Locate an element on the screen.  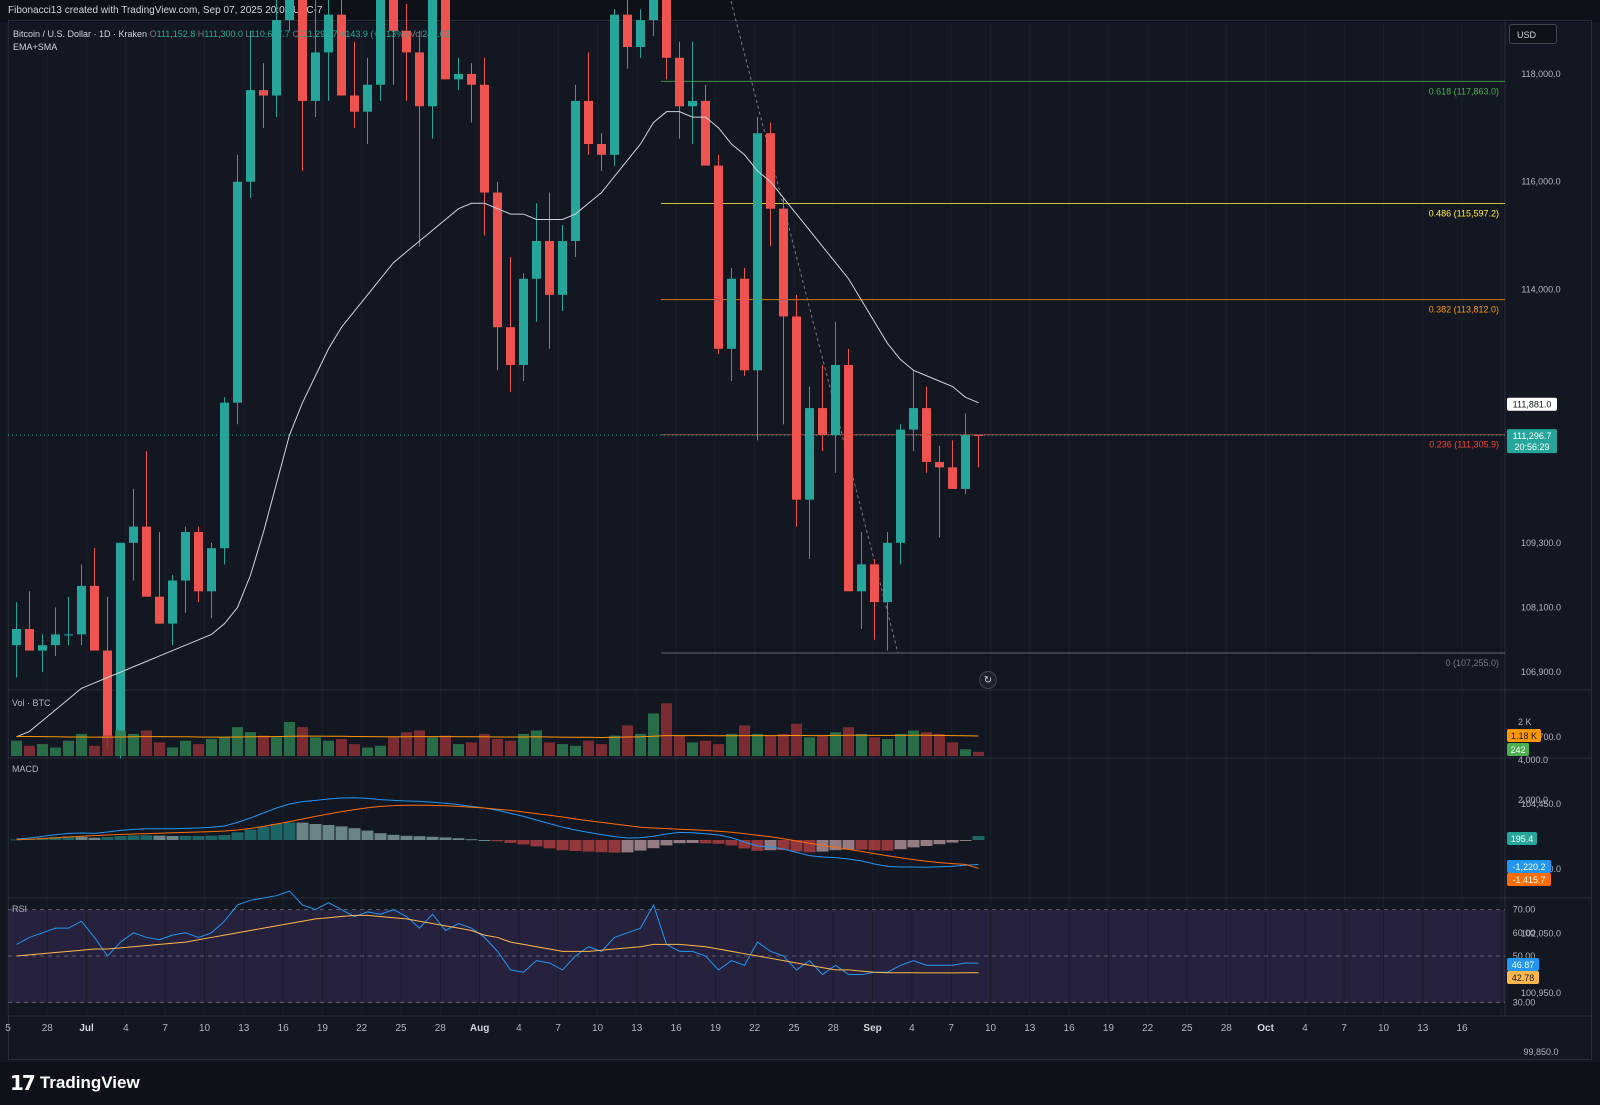
vol-pane-label: Vol · BTC is located at coordinates (31, 703).